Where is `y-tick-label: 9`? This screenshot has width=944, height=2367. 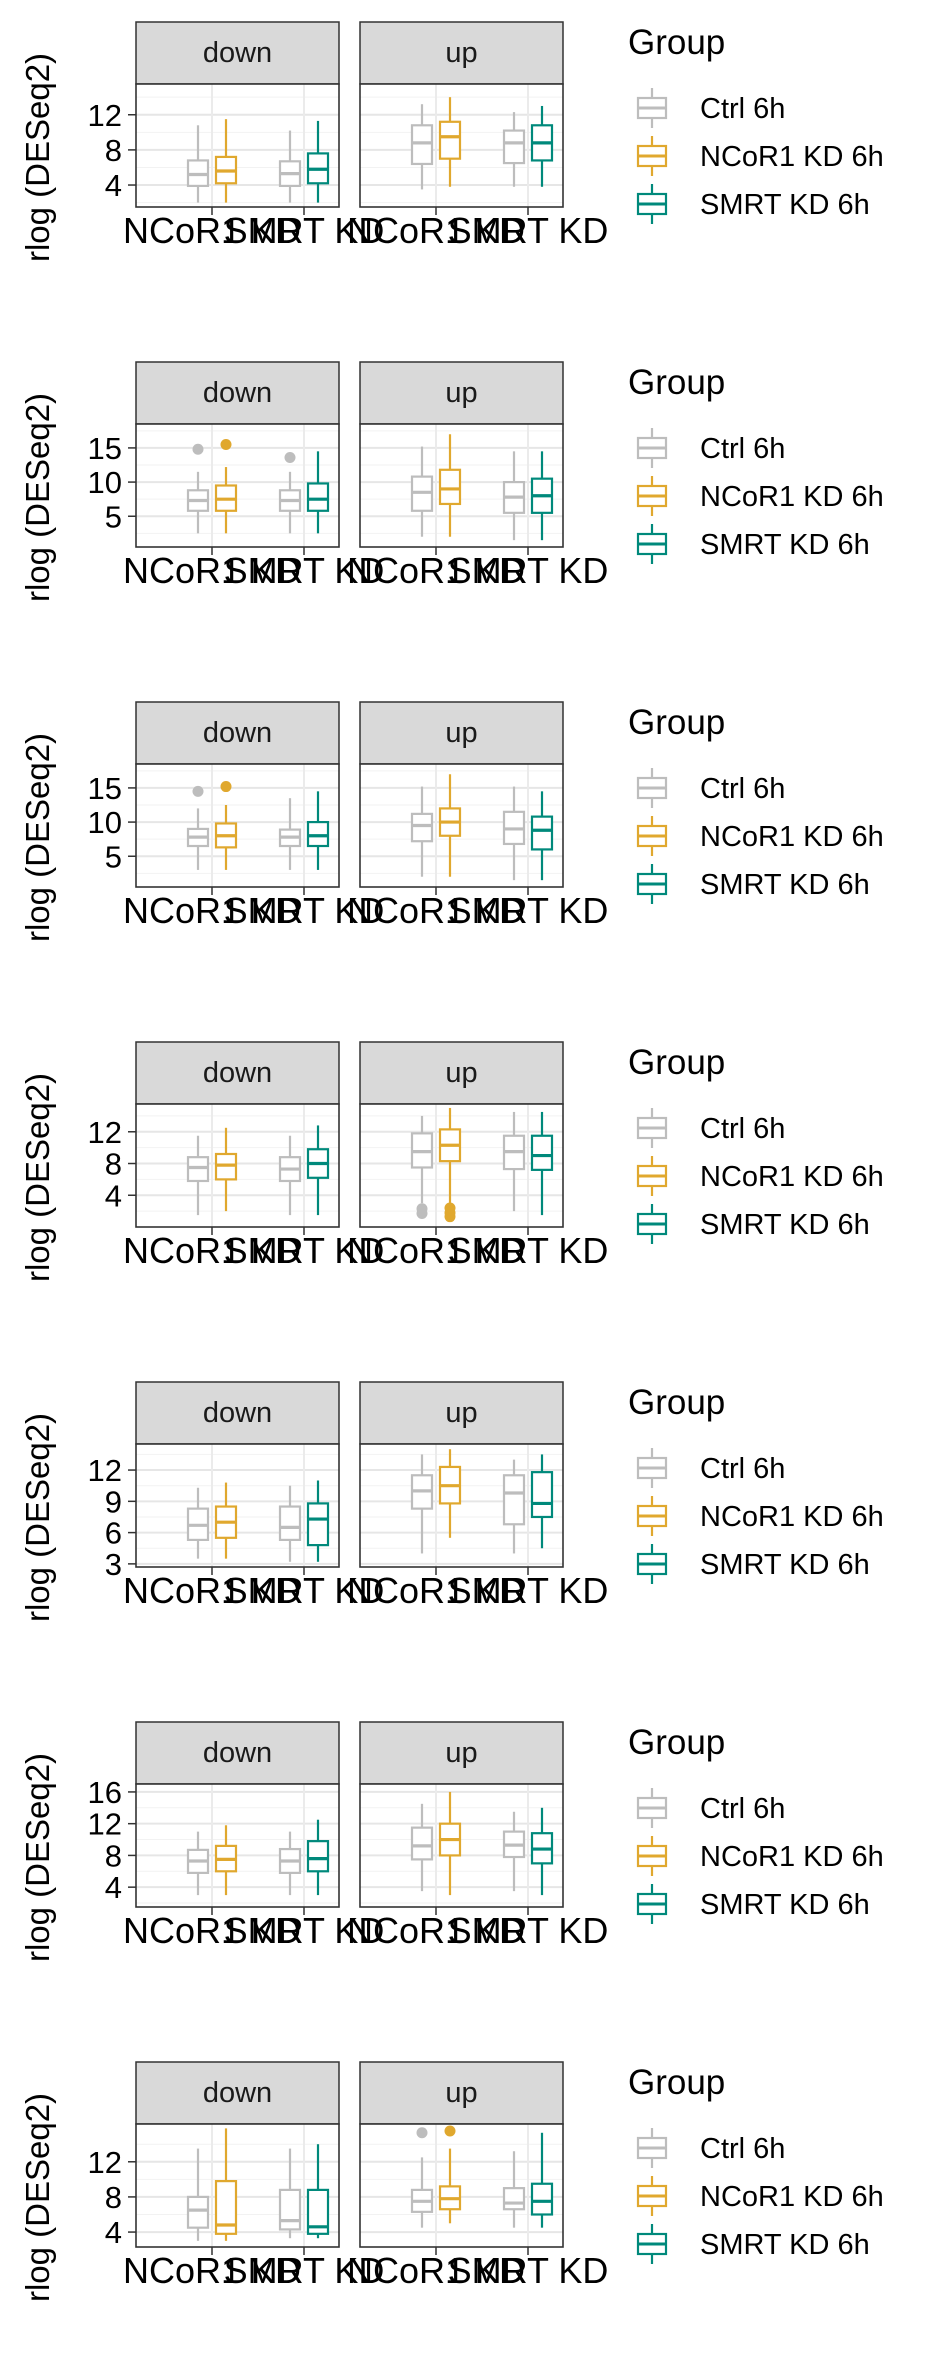
y-tick-label: 9 is located at coordinates (113, 1501).